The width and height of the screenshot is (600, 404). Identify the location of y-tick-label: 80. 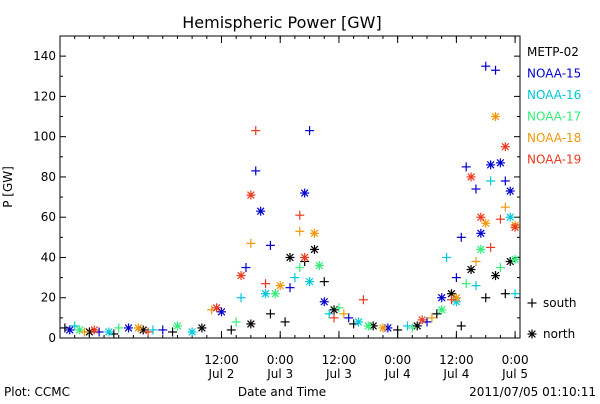
(48, 177).